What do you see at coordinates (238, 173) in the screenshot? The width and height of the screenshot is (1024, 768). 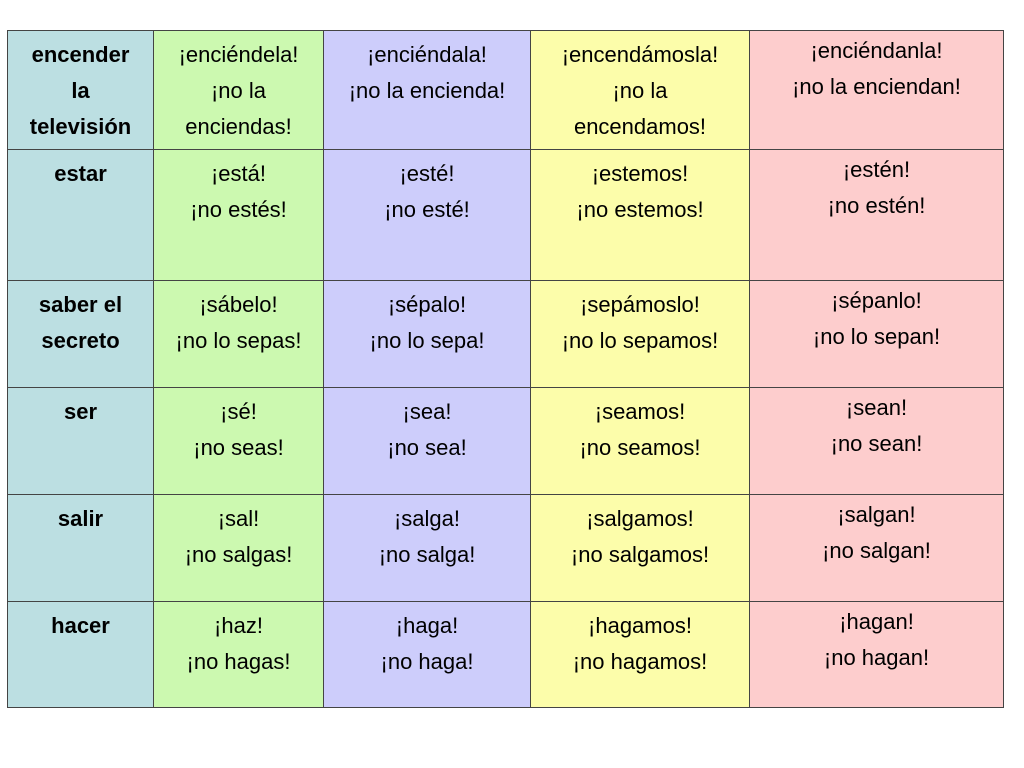 I see `affirmative-command: ¡está!` at bounding box center [238, 173].